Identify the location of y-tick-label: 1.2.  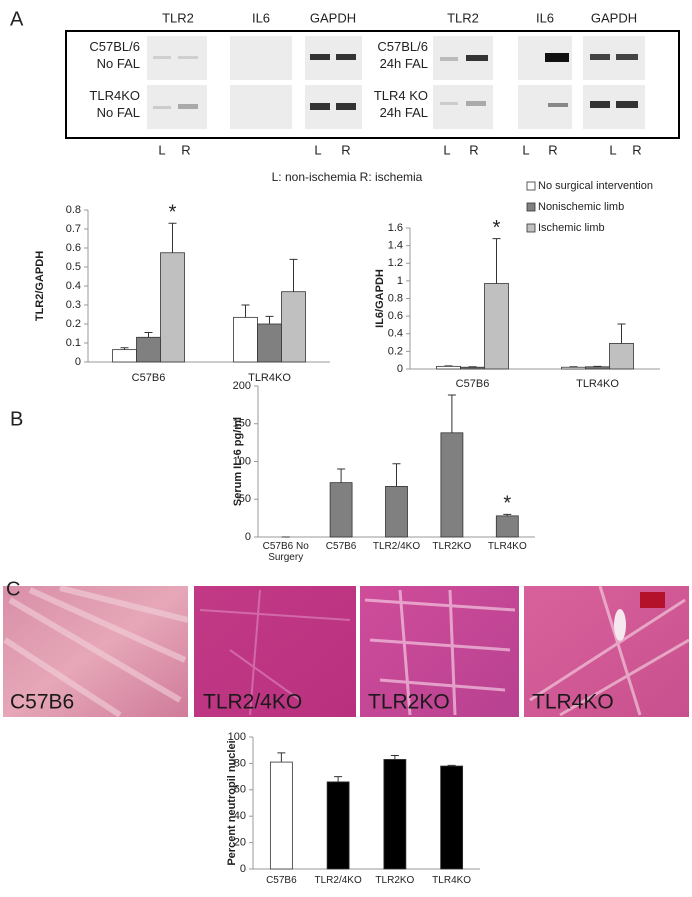
(395, 263).